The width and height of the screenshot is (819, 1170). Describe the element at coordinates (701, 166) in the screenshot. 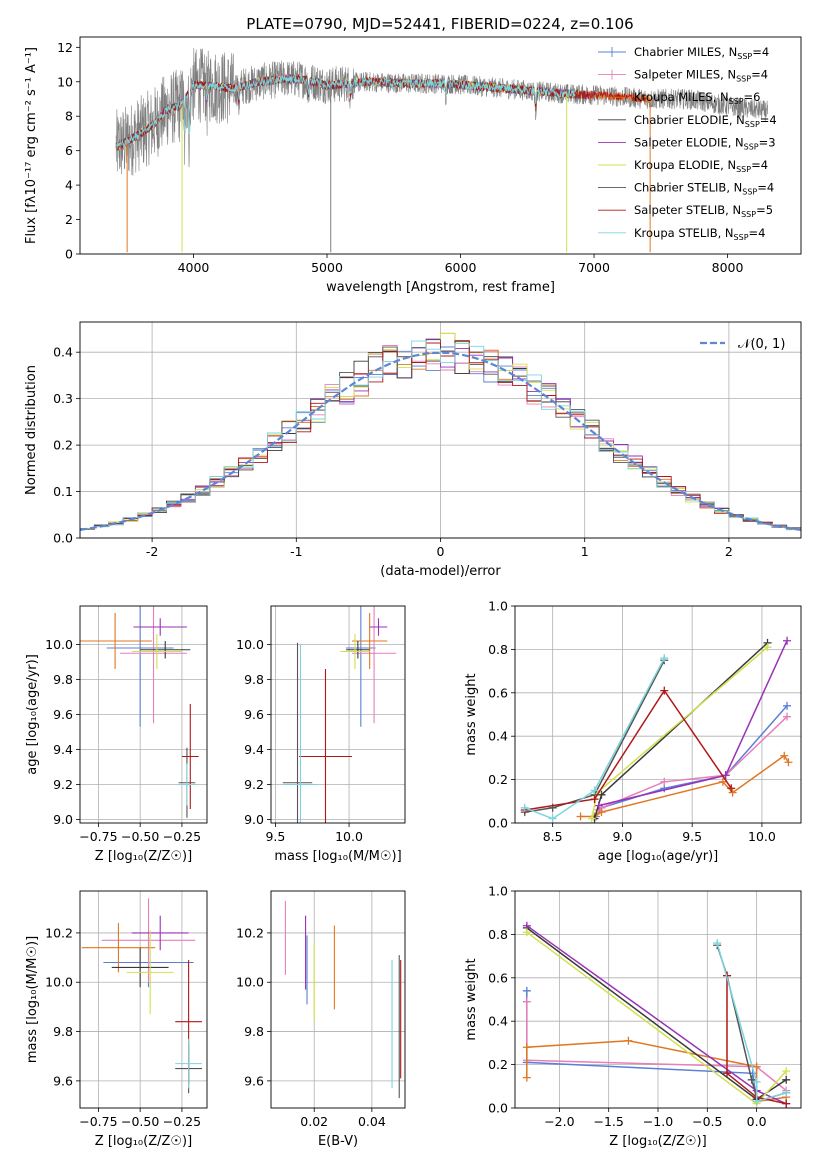

I see `legend-label: Kroupa ELODIE, NSSP=4` at that location.